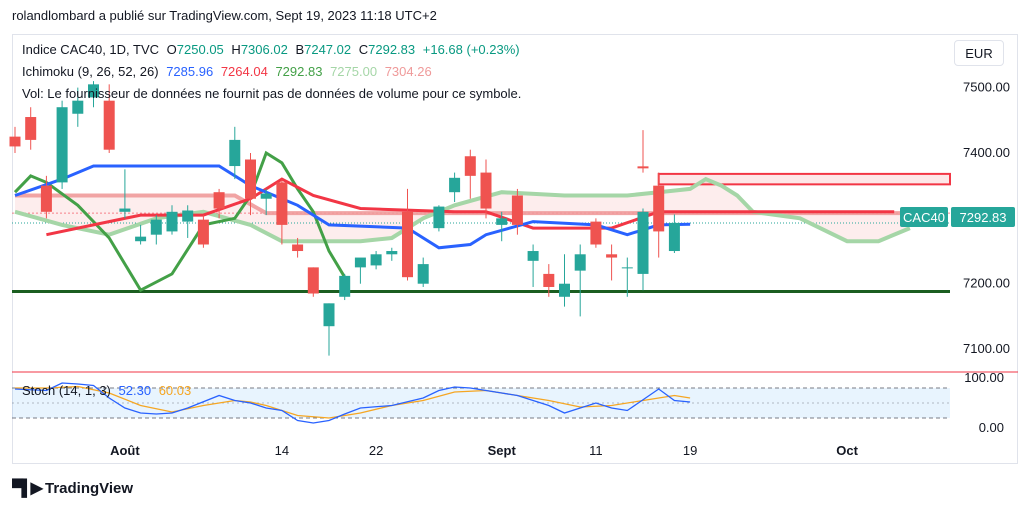 The image size is (1032, 508). Describe the element at coordinates (986, 87) in the screenshot. I see `y-tick-label: 7500.00` at that location.